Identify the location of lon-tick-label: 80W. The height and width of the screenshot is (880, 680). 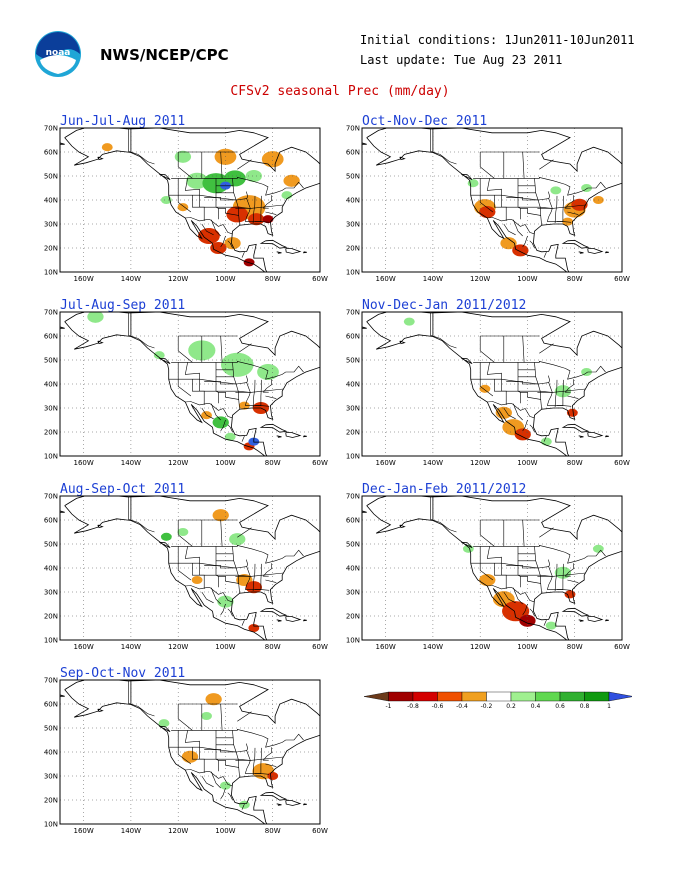
(273, 831).